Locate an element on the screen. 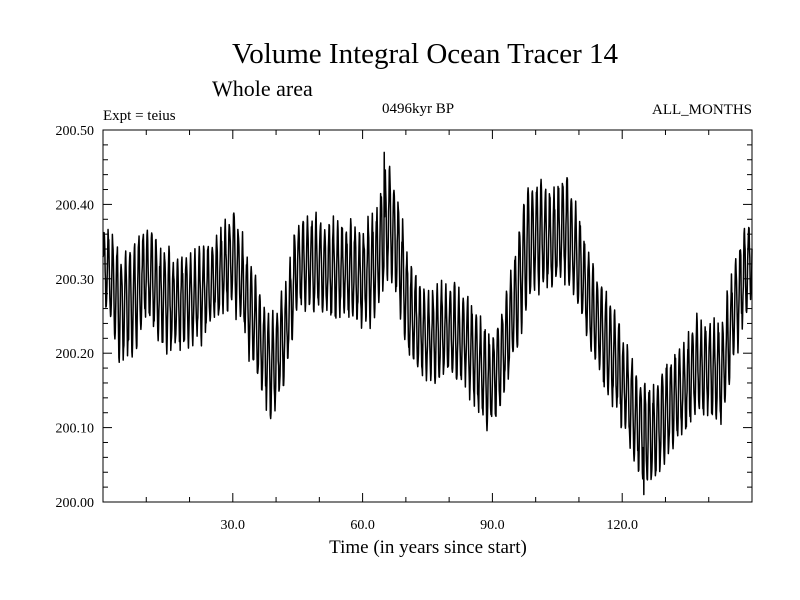 Image resolution: width=800 pixels, height=600 pixels. y-tick-label: 200.50 is located at coordinates (75, 131).